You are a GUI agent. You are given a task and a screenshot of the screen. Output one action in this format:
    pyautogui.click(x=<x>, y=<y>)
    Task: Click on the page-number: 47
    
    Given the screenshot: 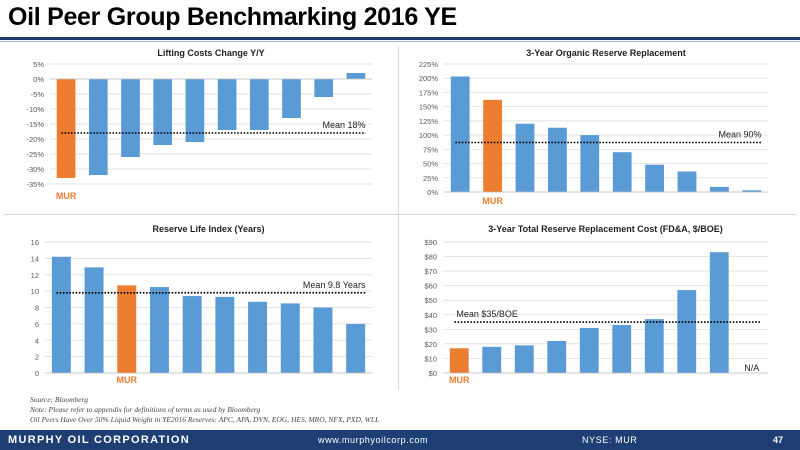 What is the action you would take?
    pyautogui.click(x=778, y=440)
    